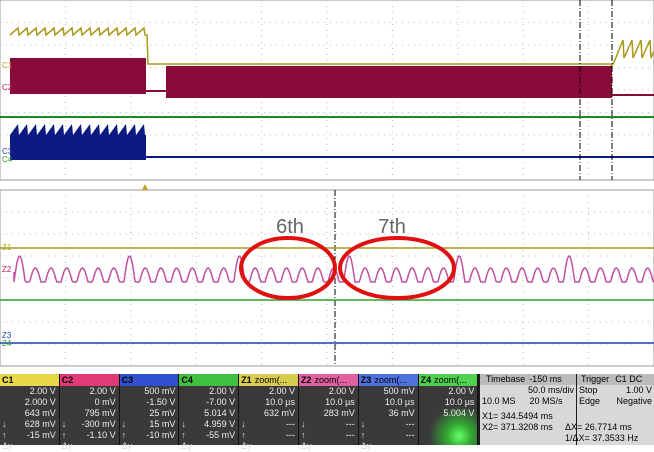 This screenshot has width=654, height=452. I want to click on panel-setting: 2.000 V, so click(40, 402).